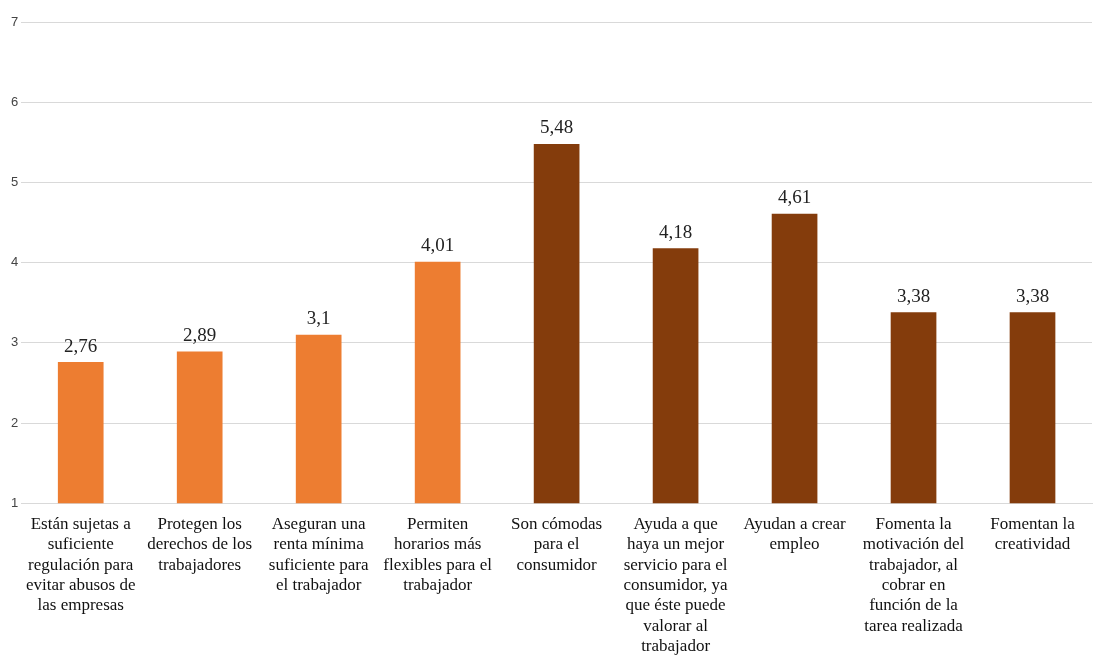  I want to click on x-tick-label: Protegen los derechos de los trabajadores, so click(200, 543).